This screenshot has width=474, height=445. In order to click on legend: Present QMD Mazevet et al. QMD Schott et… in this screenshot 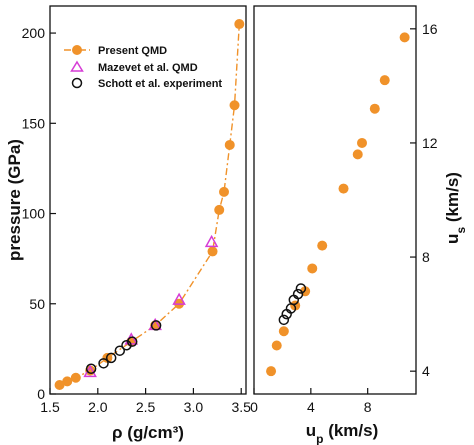, I will do `click(143, 67)`.